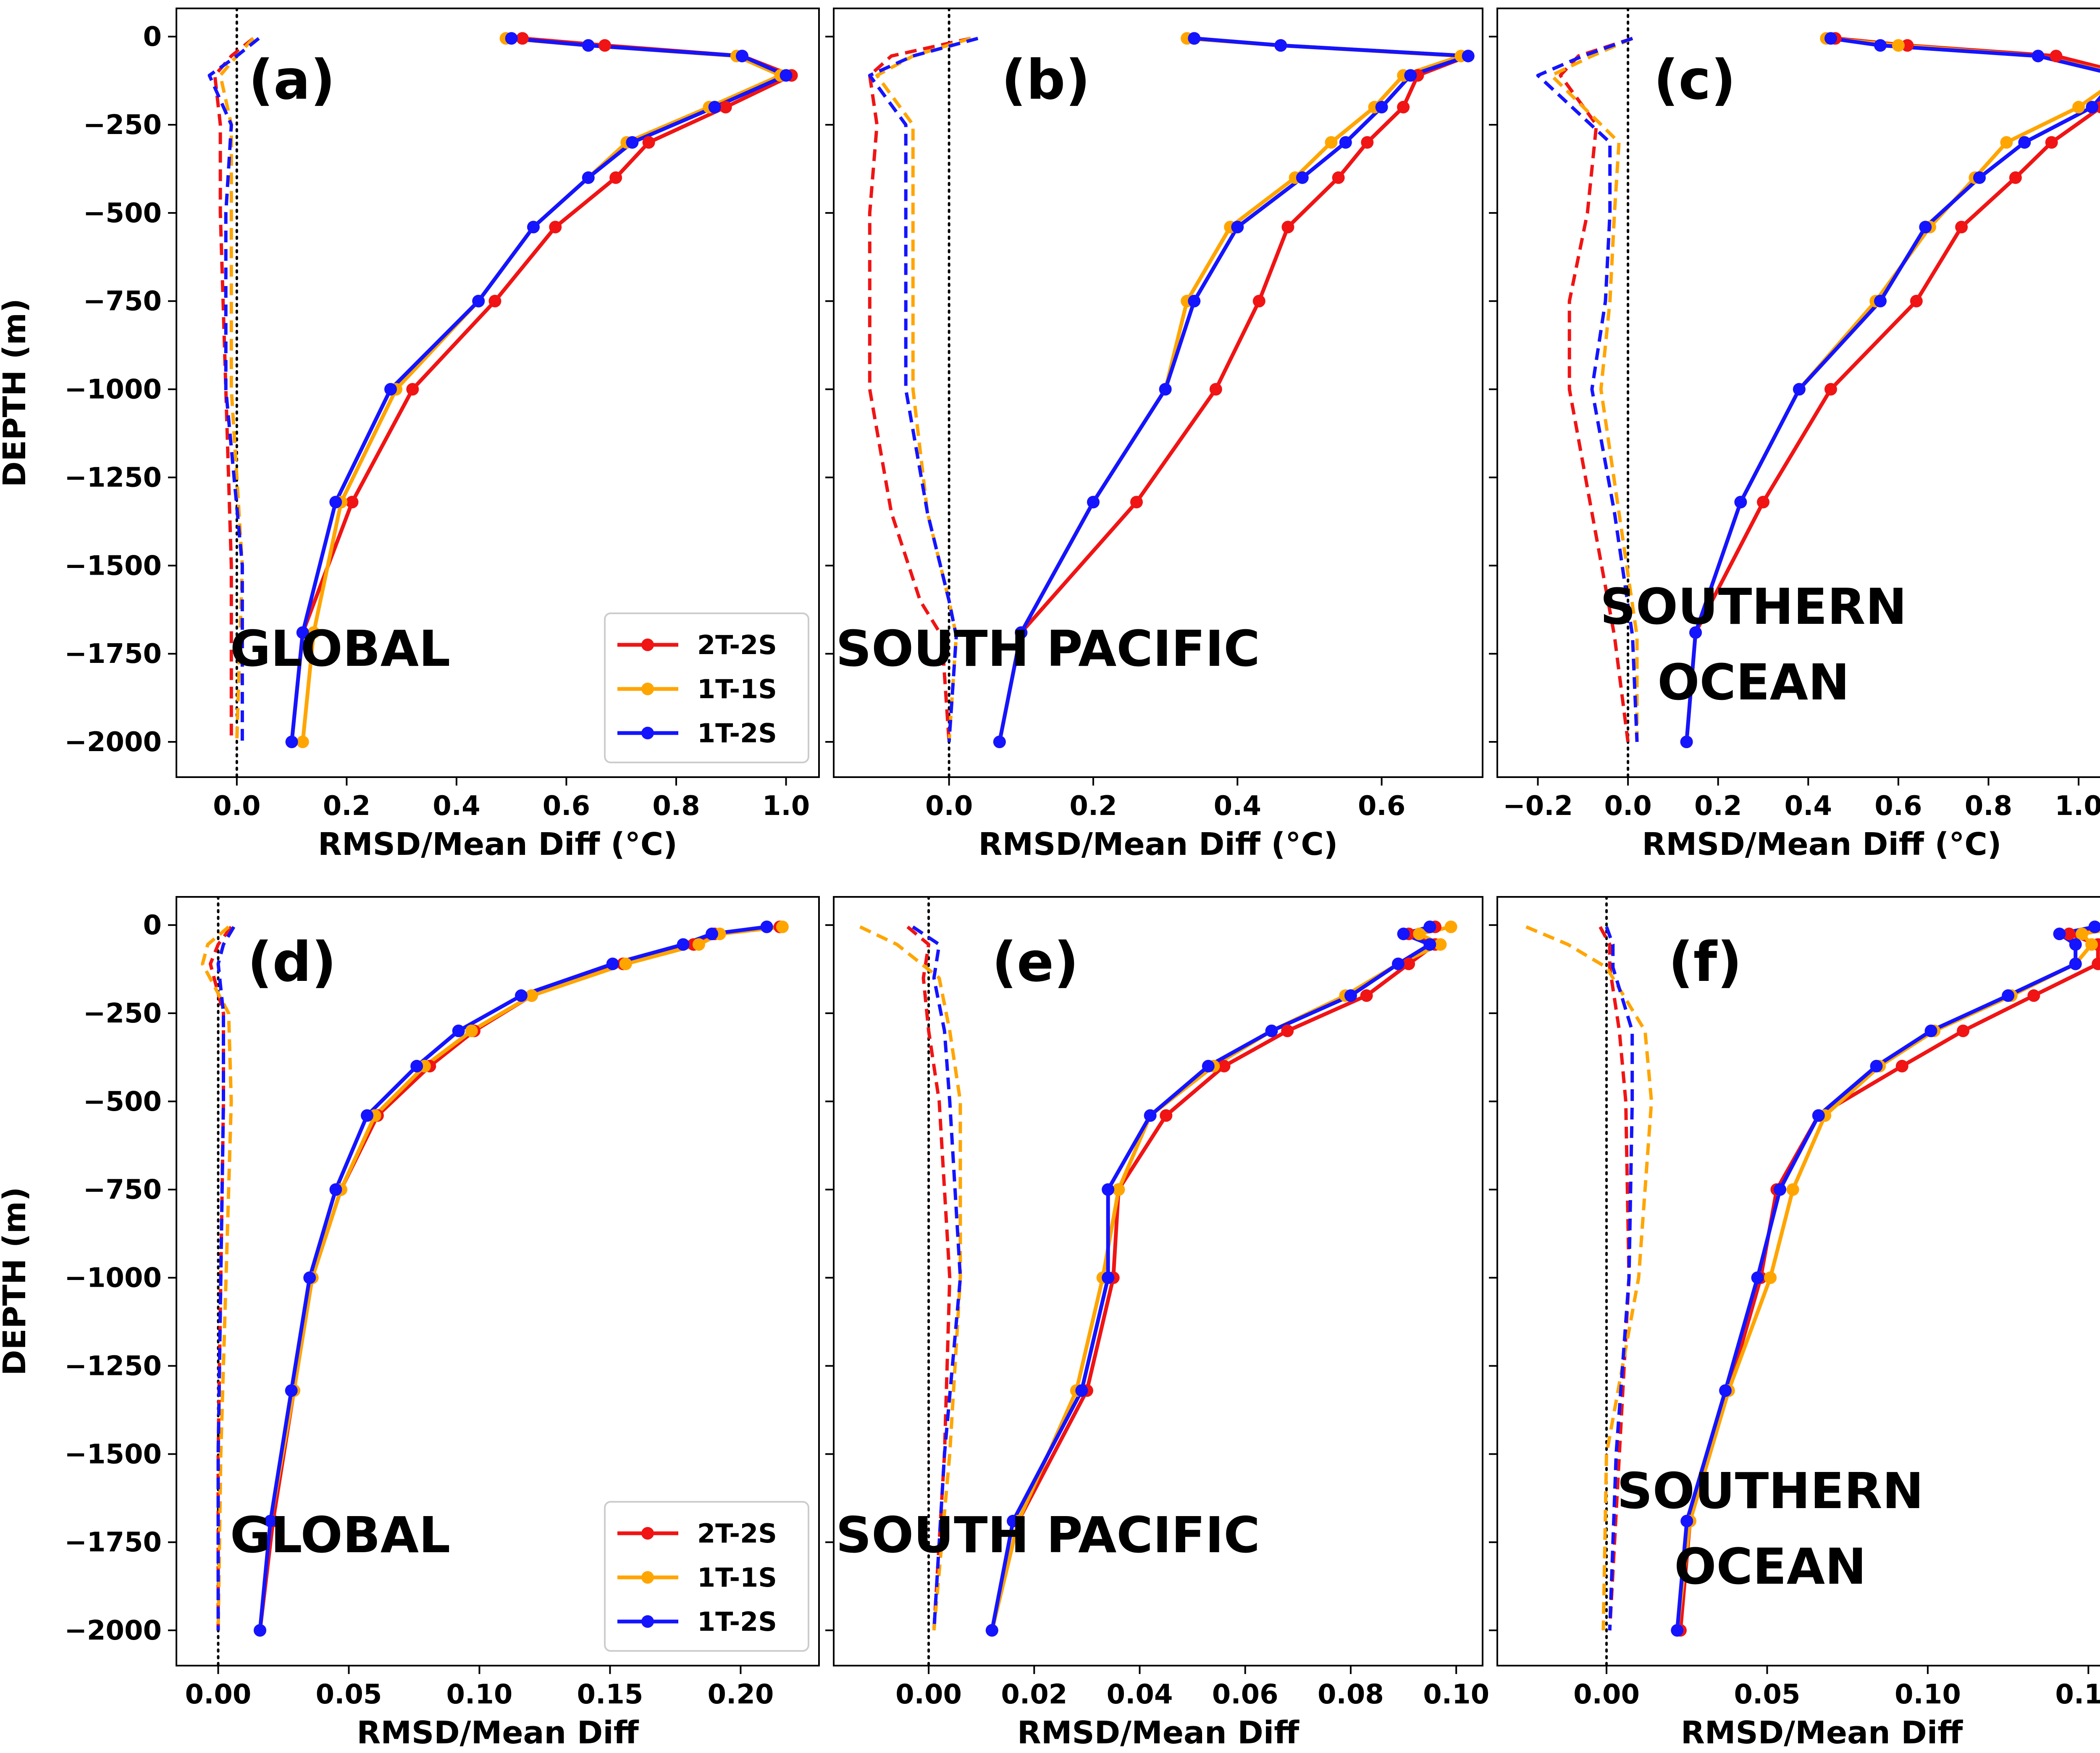 Image resolution: width=2100 pixels, height=1753 pixels. Describe the element at coordinates (676, 806) in the screenshot. I see `x-tick-label: 0.8` at that location.